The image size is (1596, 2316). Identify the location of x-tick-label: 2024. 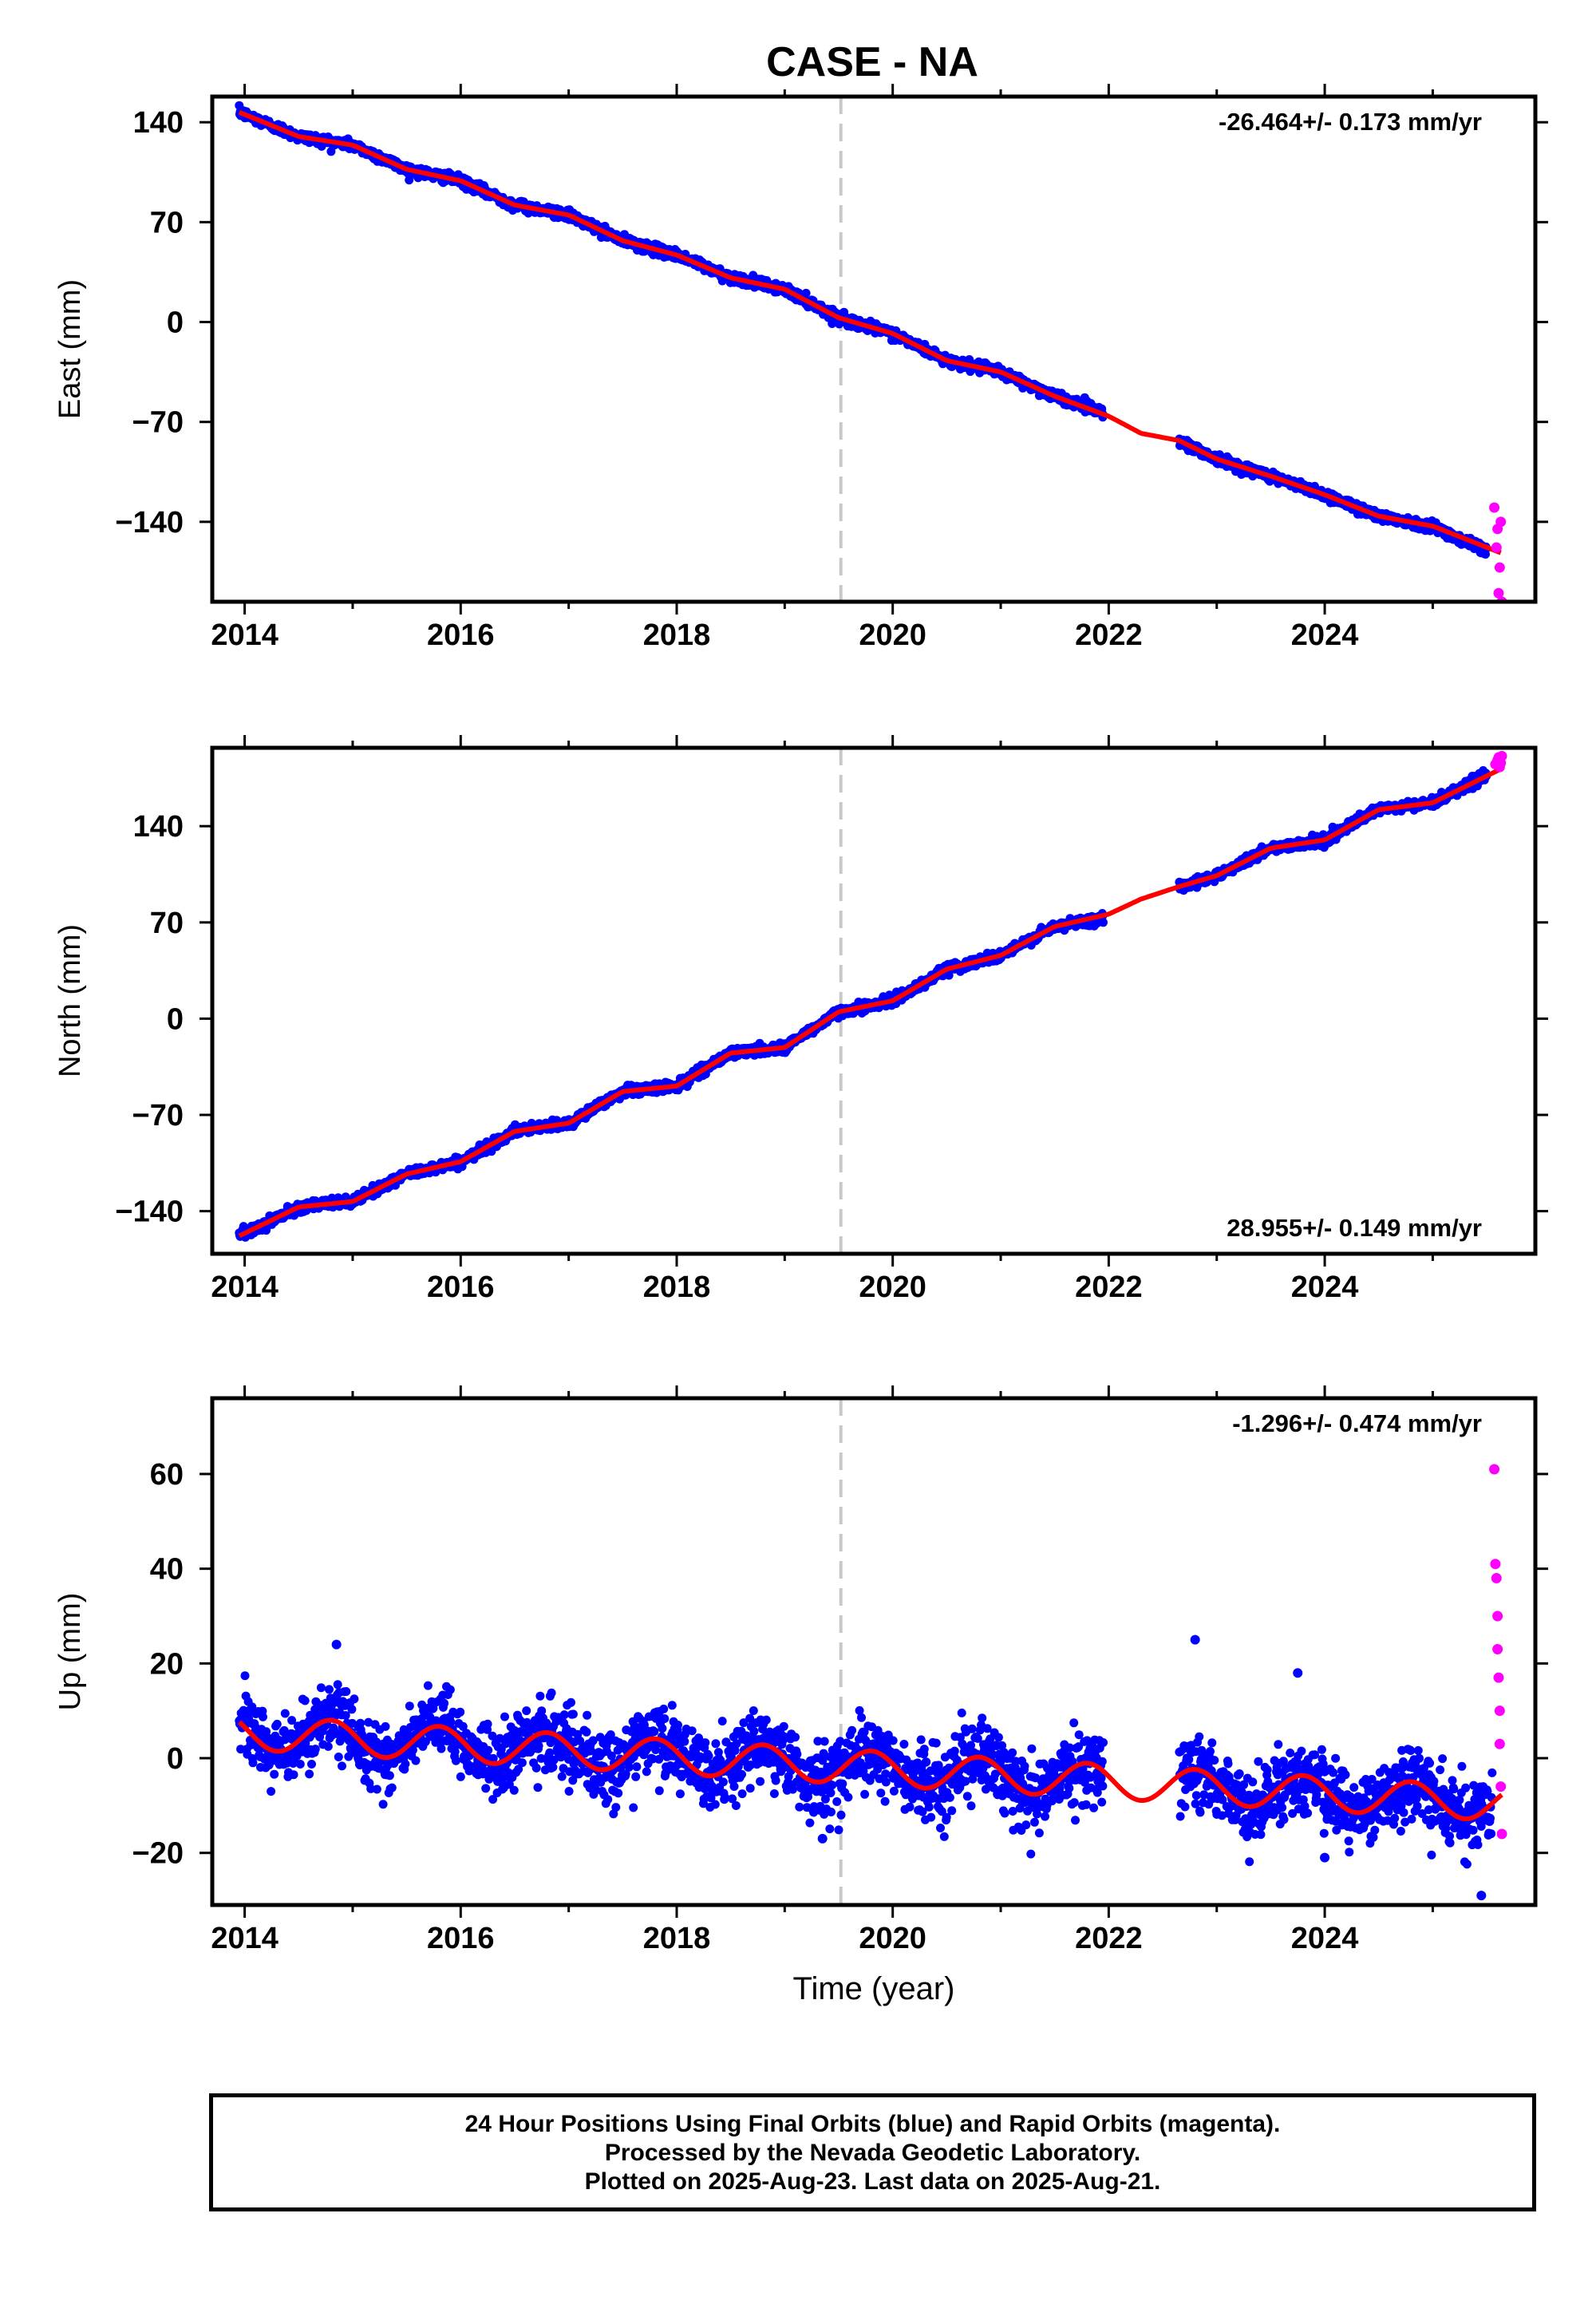
(1325, 635).